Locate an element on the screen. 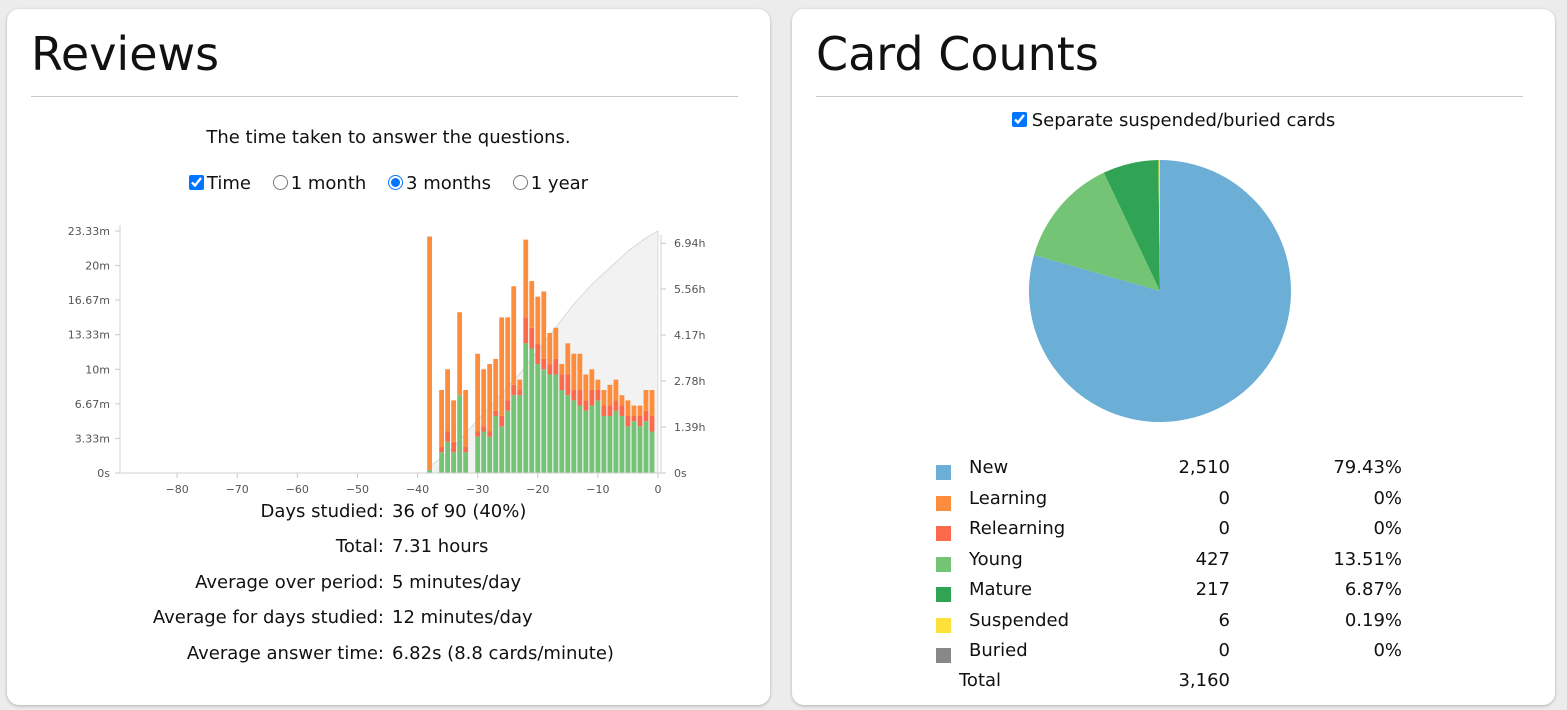 This screenshot has height=710, width=1567. legend-count: 427 is located at coordinates (1212, 559).